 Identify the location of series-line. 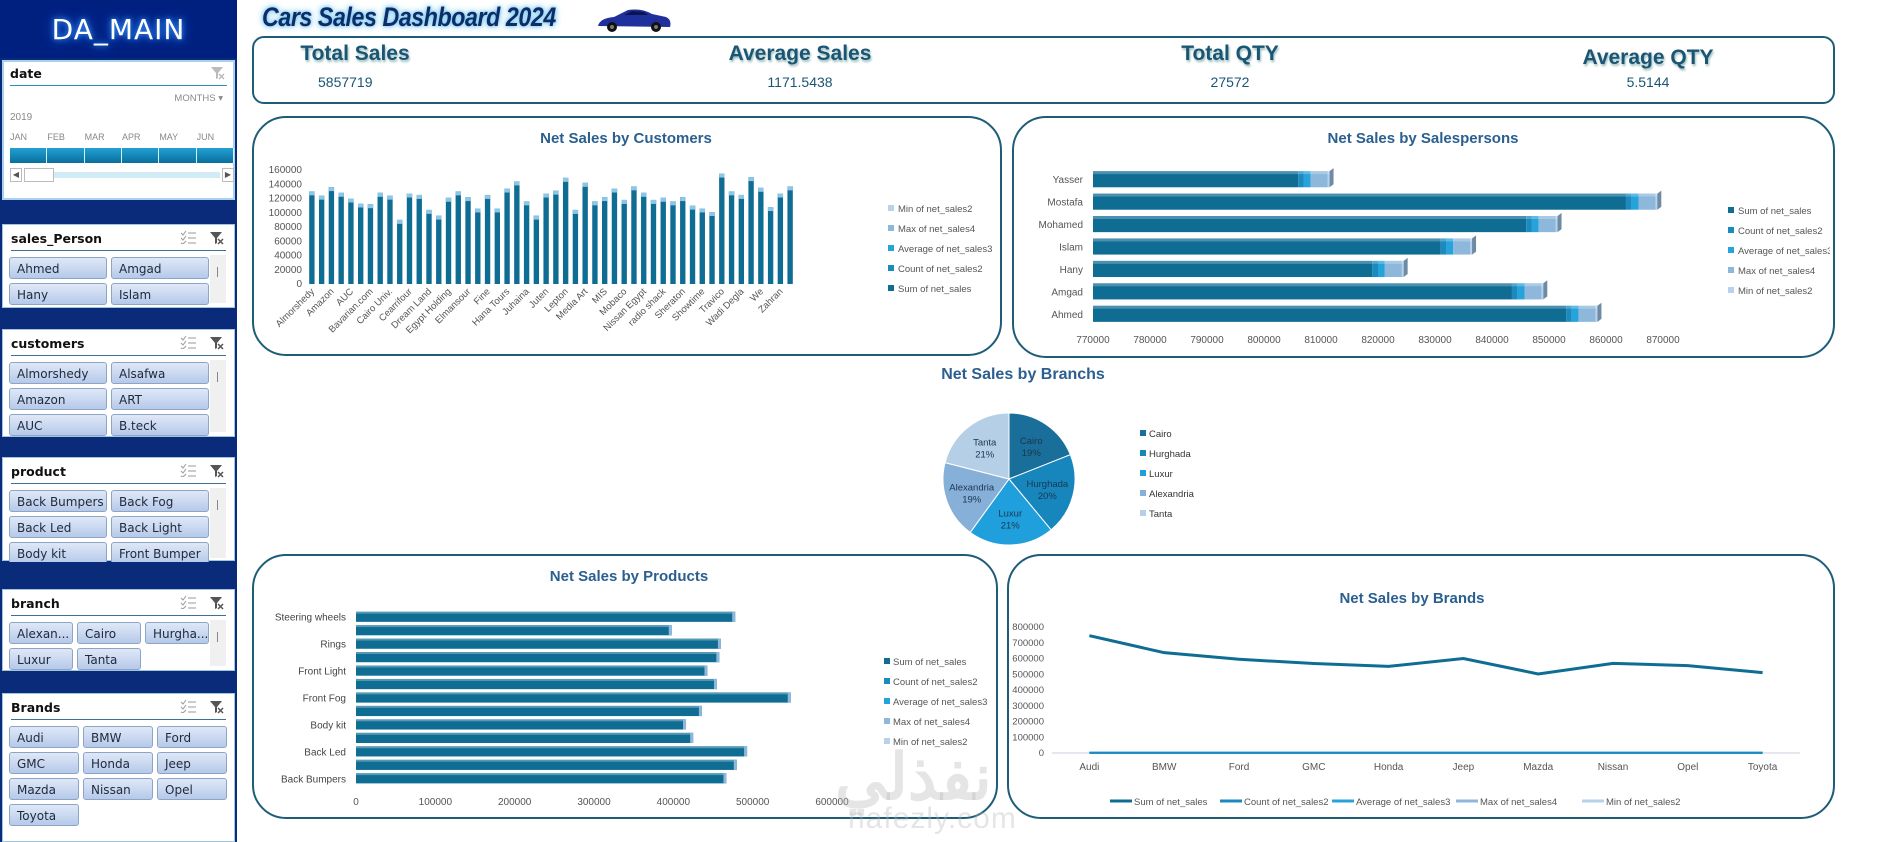
(1426, 655).